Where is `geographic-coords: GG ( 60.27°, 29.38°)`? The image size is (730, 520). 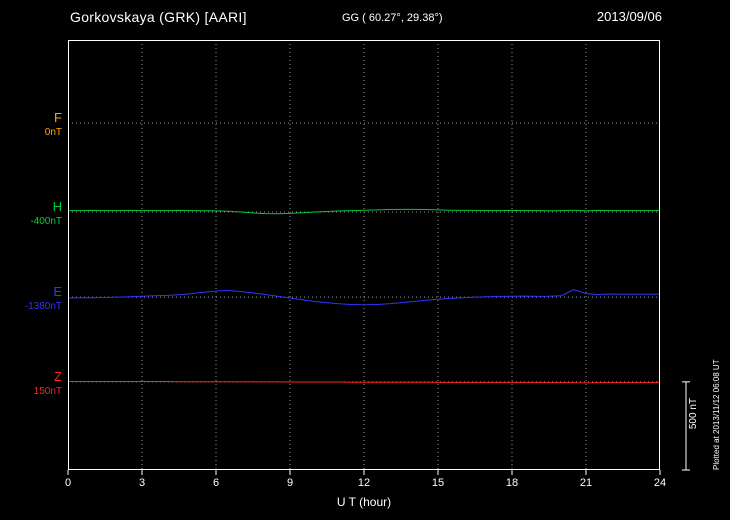 geographic-coords: GG ( 60.27°, 29.38°) is located at coordinates (392, 18).